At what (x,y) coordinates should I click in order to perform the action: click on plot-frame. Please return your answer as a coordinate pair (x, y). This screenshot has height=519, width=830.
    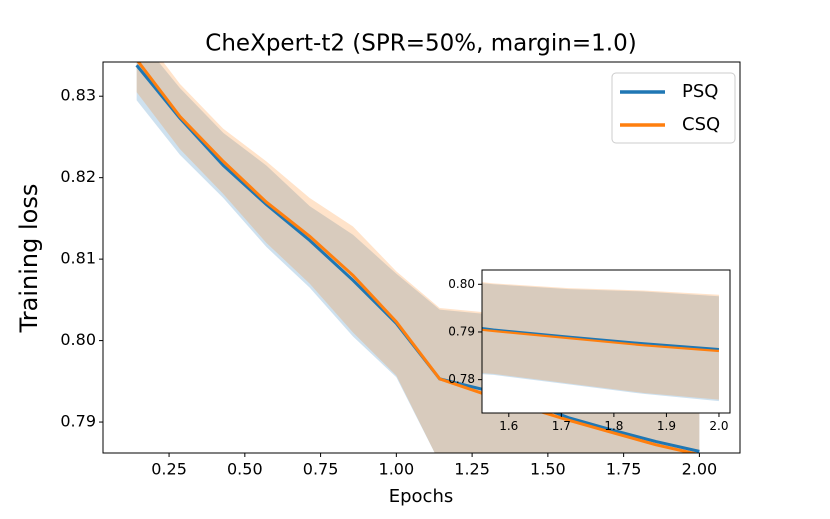
    Looking at the image, I should click on (606, 341).